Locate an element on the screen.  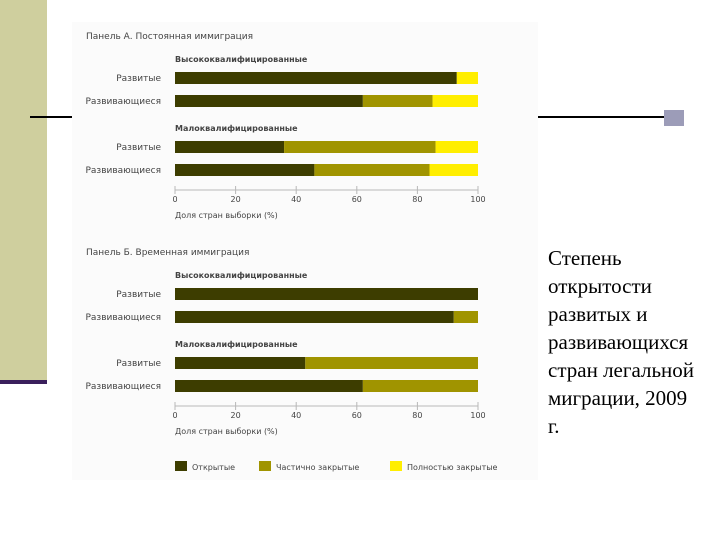
left-decorative-band is located at coordinates (23, 192).